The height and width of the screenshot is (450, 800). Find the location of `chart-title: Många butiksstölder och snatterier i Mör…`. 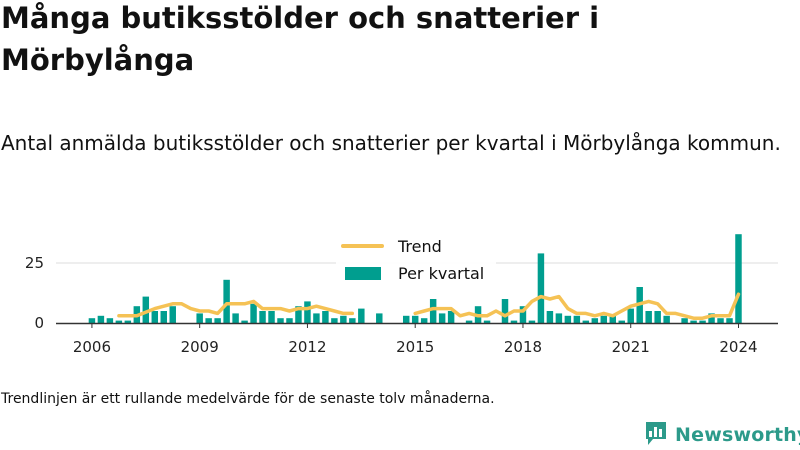

chart-title: Många butiksstölder och snatterier i Mör… is located at coordinates (300, 39).